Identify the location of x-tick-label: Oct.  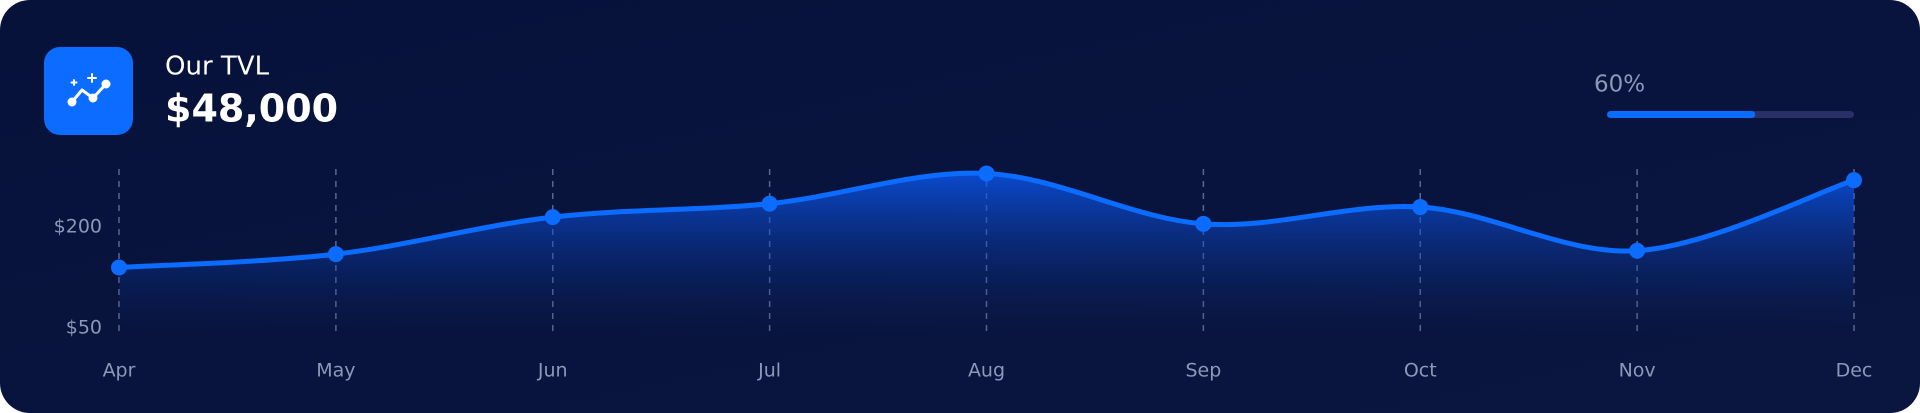
(1420, 371).